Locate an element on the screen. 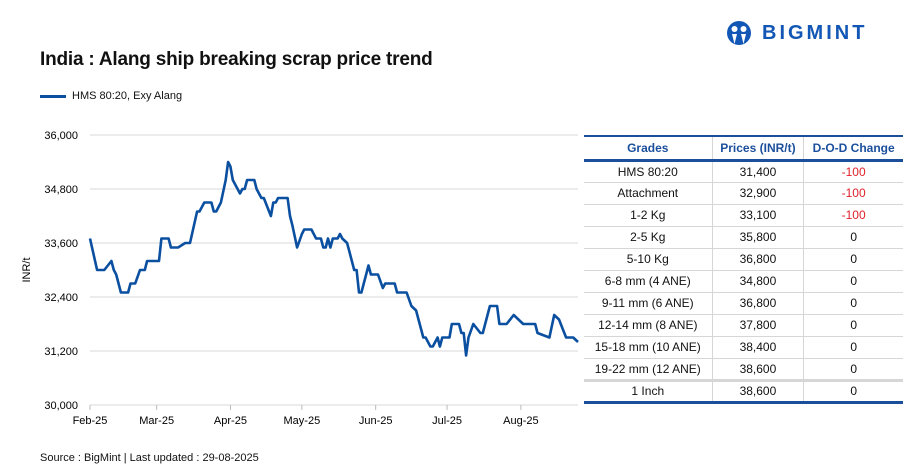  y-tick-label: 33,600 is located at coordinates (61, 244).